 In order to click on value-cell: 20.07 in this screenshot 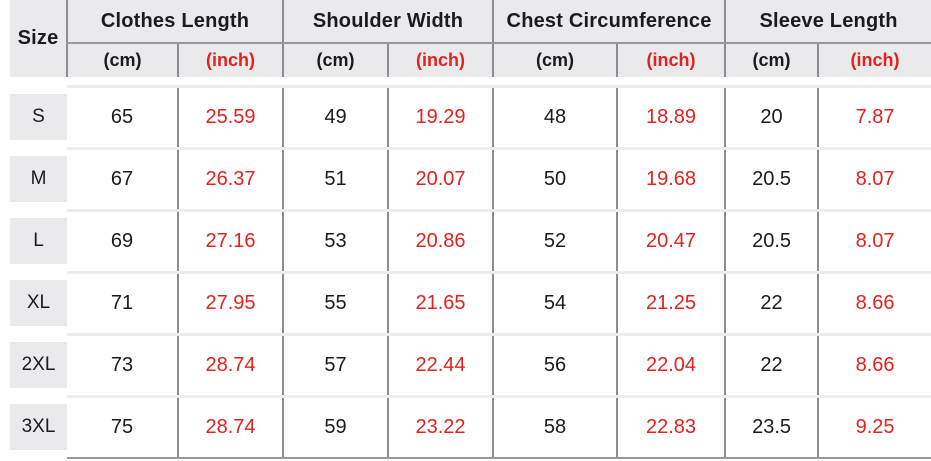, I will do `click(440, 178)`.